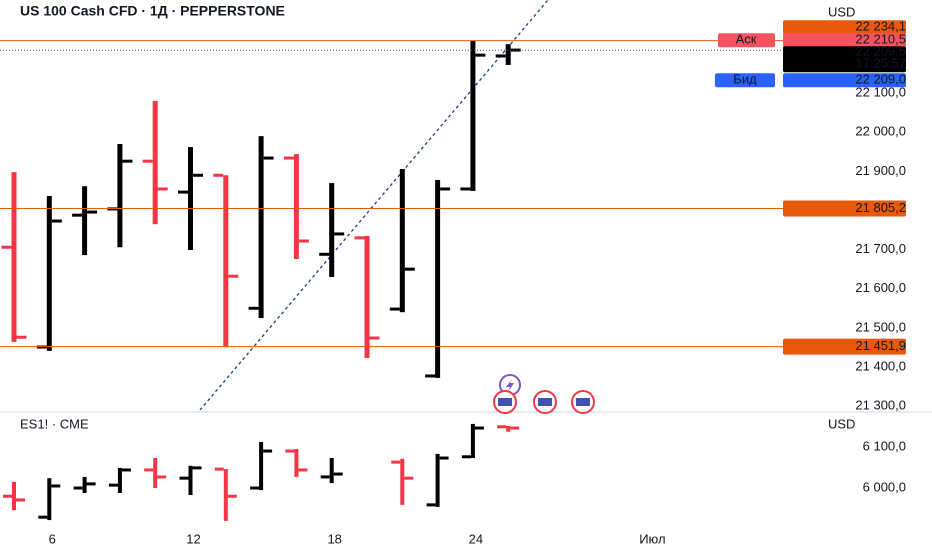 Image resolution: width=932 pixels, height=550 pixels. Describe the element at coordinates (880, 248) in the screenshot. I see `y-tick-label: 21 700,0` at that location.